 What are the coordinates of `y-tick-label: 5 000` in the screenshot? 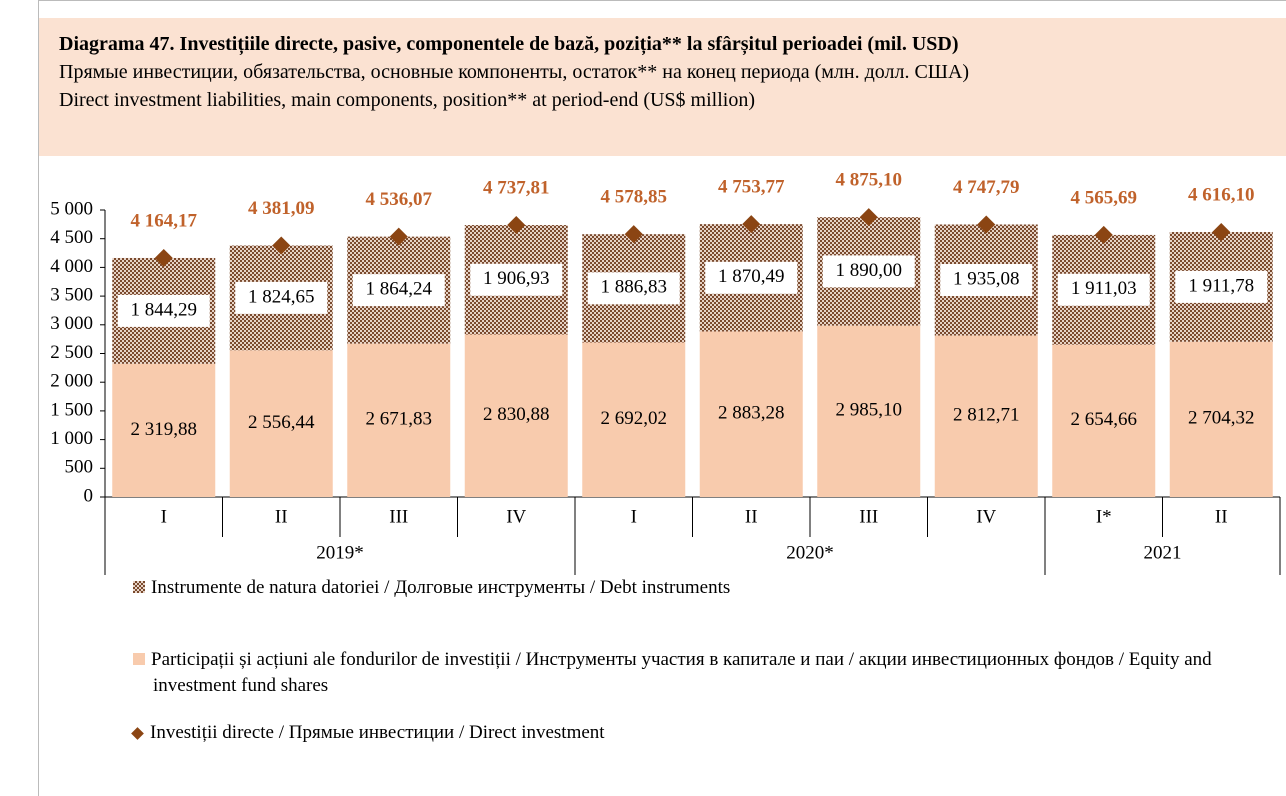 It's located at (71, 208).